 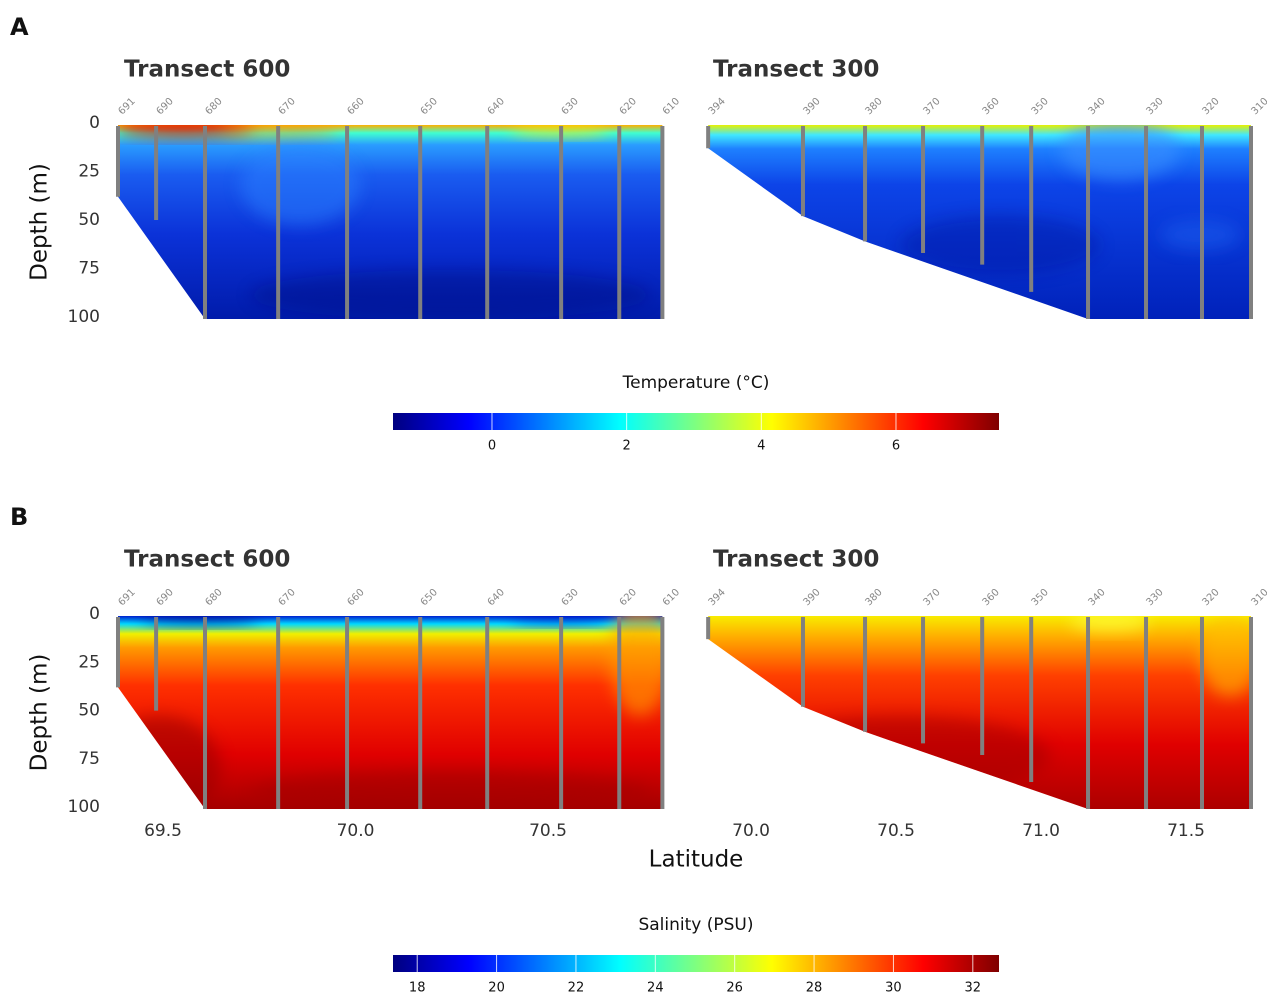 I want to click on colorbar-tick-label: 32, so click(x=973, y=988).